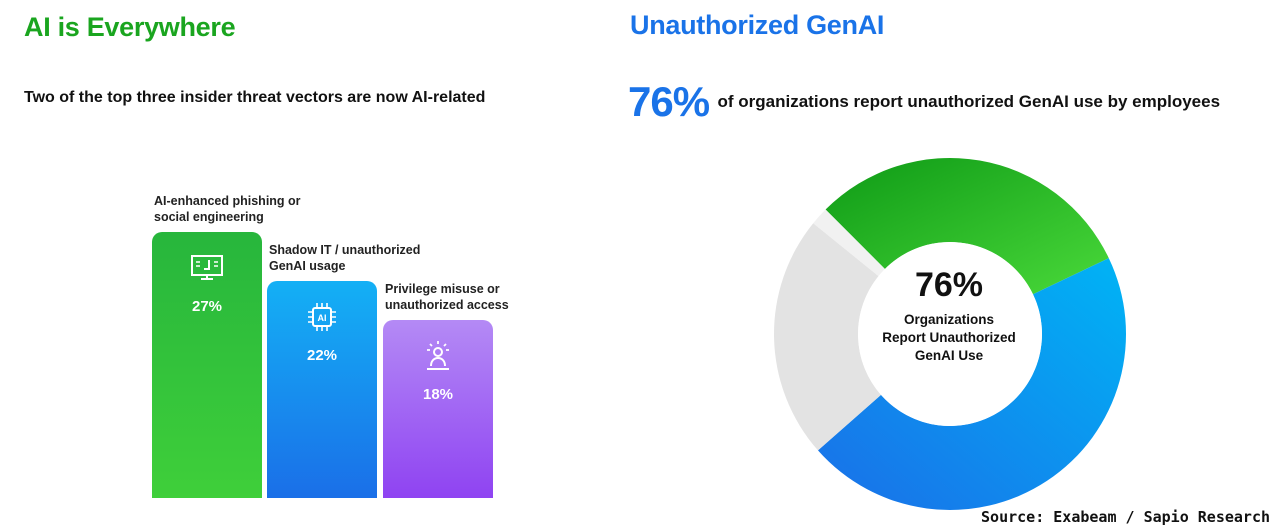 The height and width of the screenshot is (530, 1280). What do you see at coordinates (757, 25) in the screenshot?
I see `right-title: Unauthorized GenAI` at bounding box center [757, 25].